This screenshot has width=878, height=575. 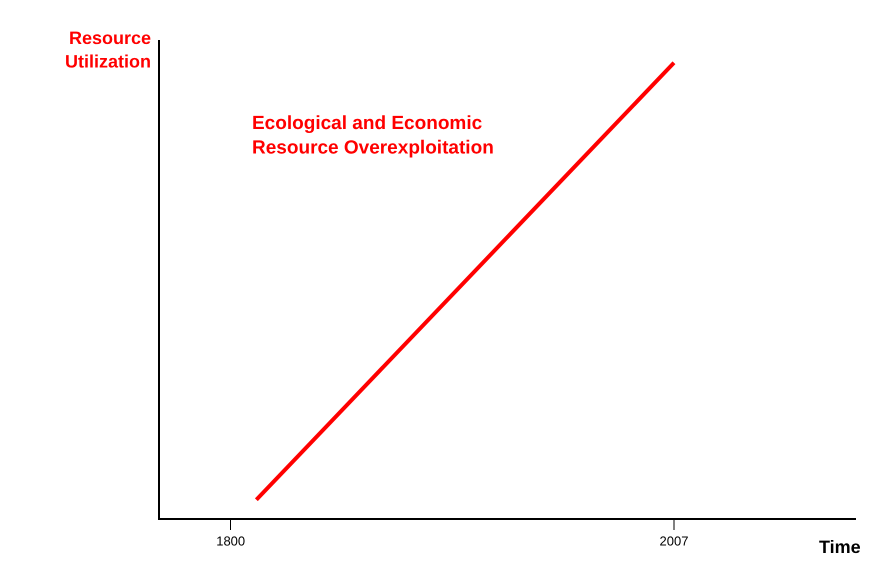 I want to click on x-tick-label: 1800, so click(x=231, y=541).